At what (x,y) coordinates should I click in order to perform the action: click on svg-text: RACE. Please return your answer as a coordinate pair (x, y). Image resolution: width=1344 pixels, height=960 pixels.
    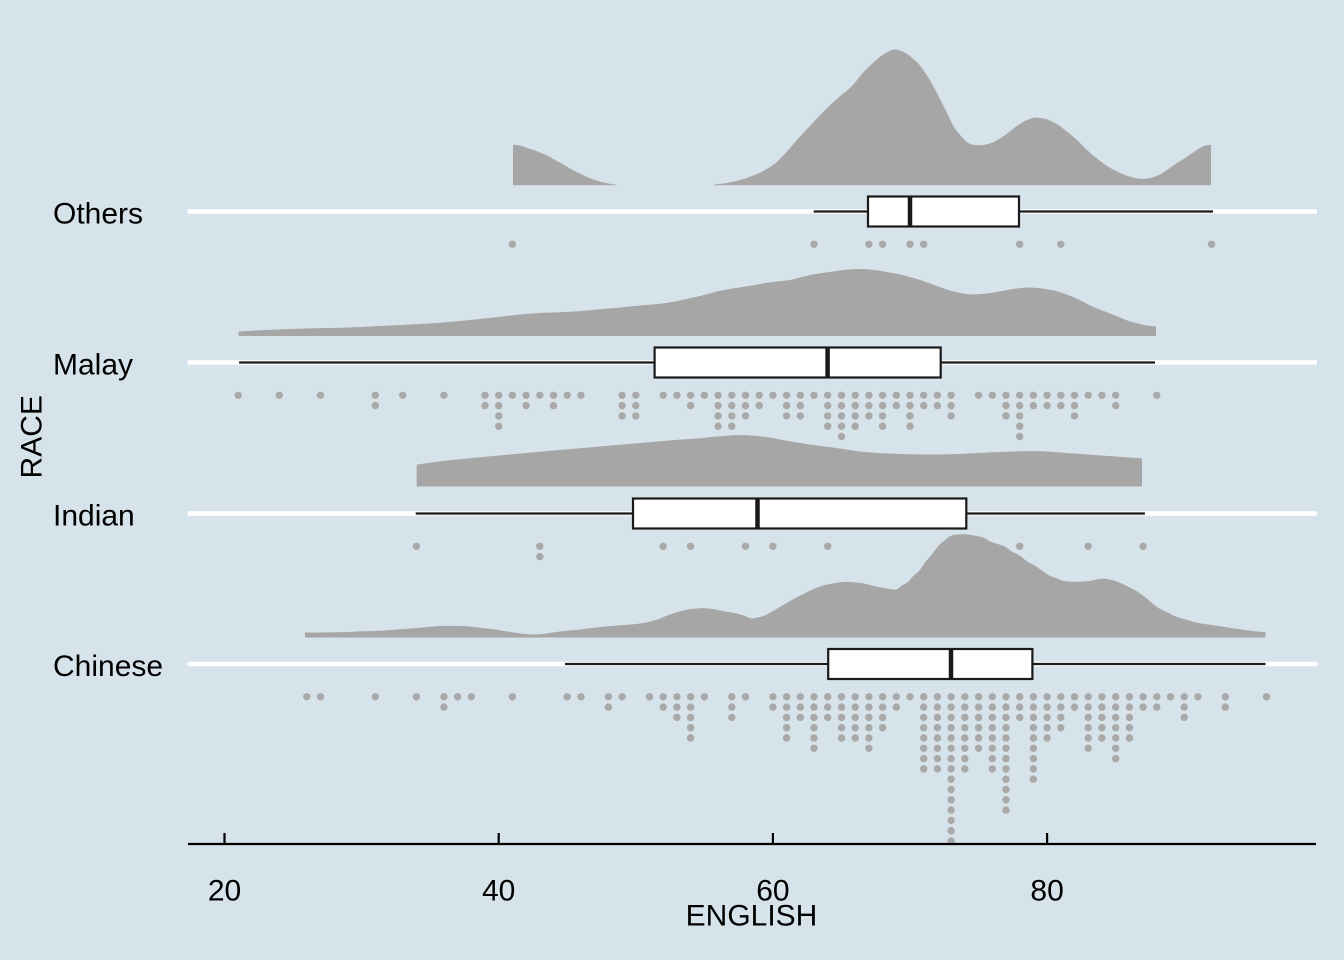
    Looking at the image, I should click on (32, 436).